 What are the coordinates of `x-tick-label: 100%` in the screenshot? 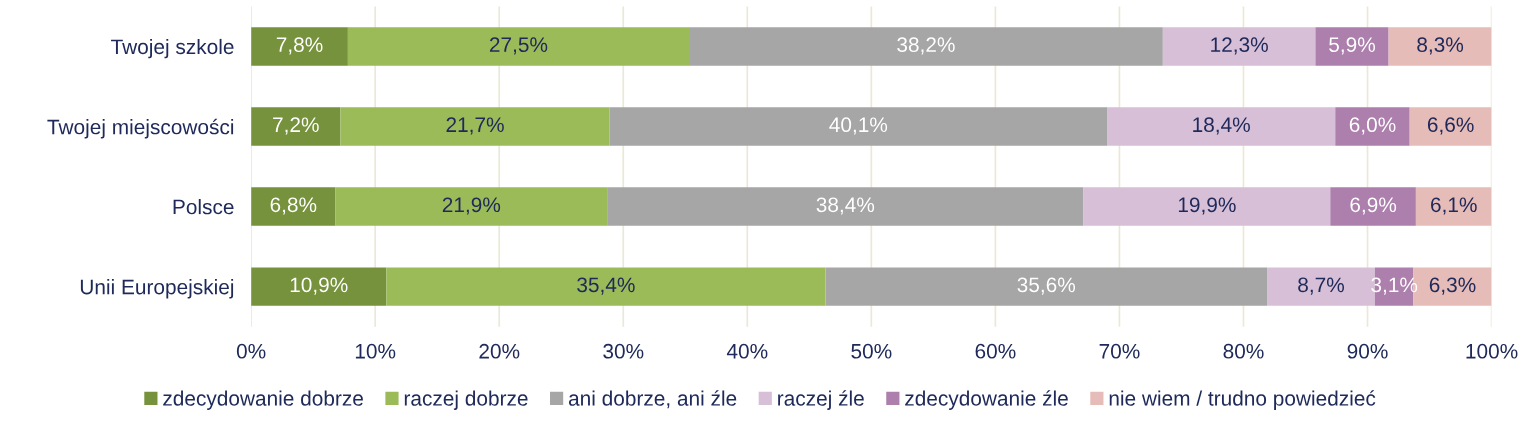 It's located at (1492, 351).